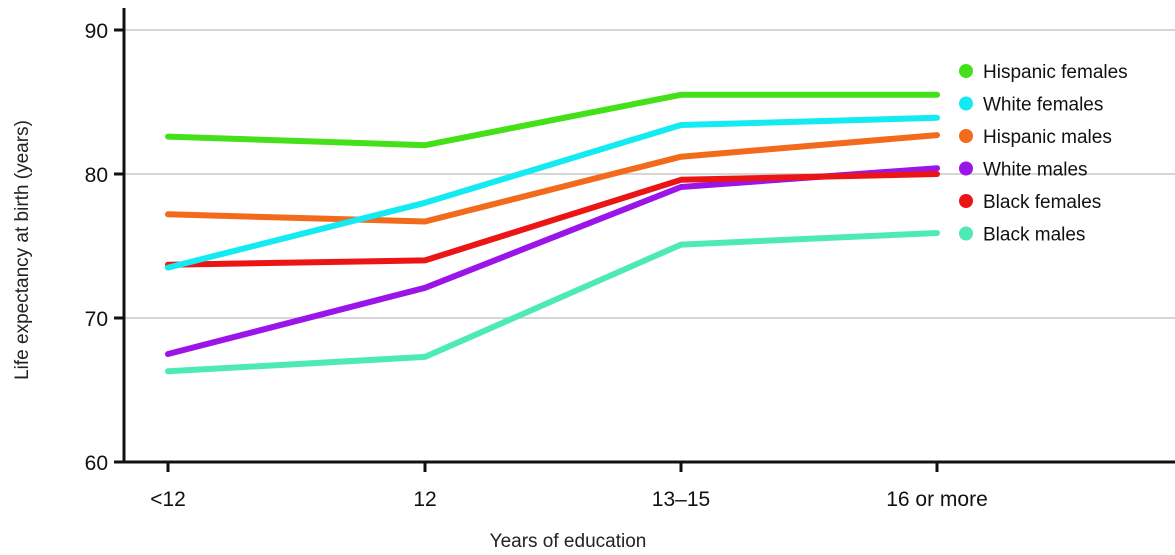 This screenshot has width=1175, height=555. Describe the element at coordinates (681, 499) in the screenshot. I see `x-tick-label: 13–15` at that location.